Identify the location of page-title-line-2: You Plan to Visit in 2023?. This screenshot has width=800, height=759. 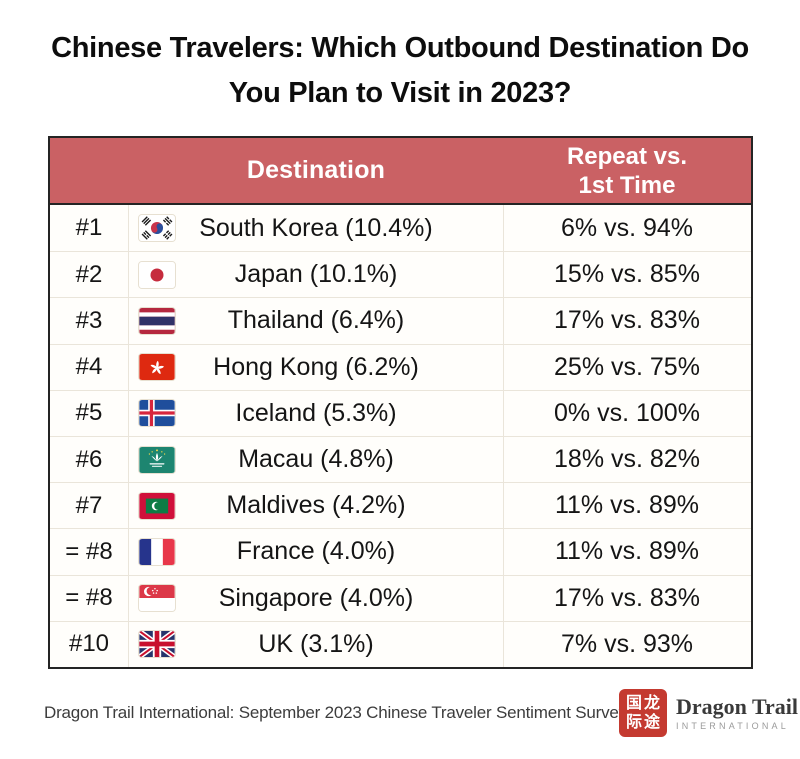
(400, 93).